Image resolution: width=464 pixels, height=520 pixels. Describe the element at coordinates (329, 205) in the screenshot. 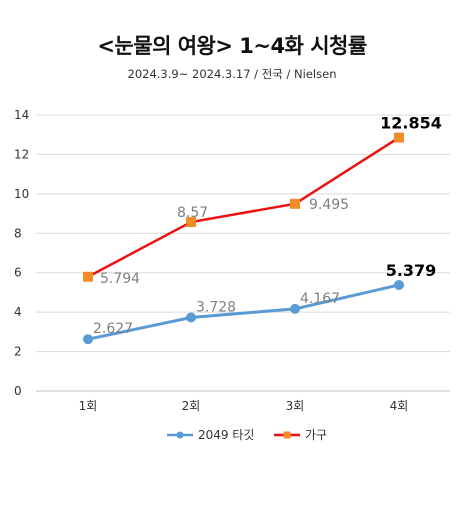

I see `data-label: 9.495` at that location.